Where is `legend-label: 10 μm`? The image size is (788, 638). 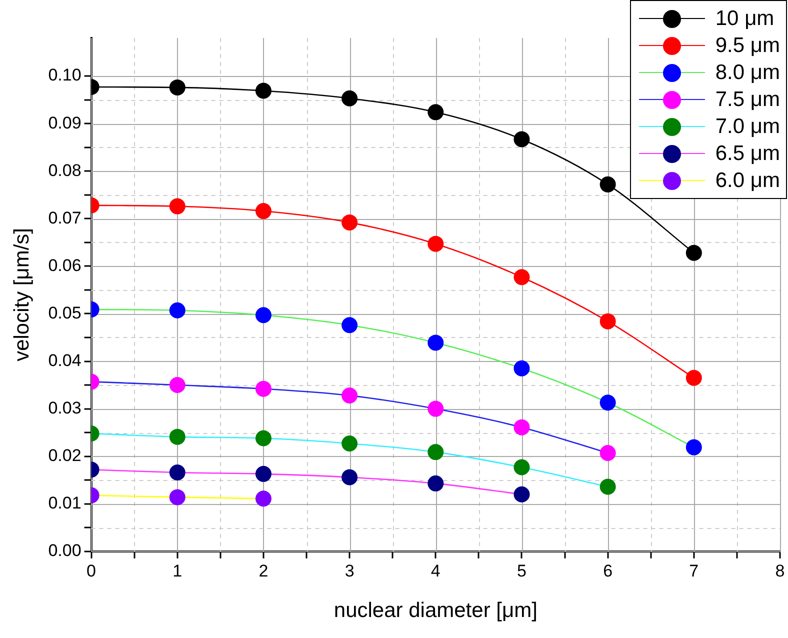 legend-label: 10 μm is located at coordinates (744, 18).